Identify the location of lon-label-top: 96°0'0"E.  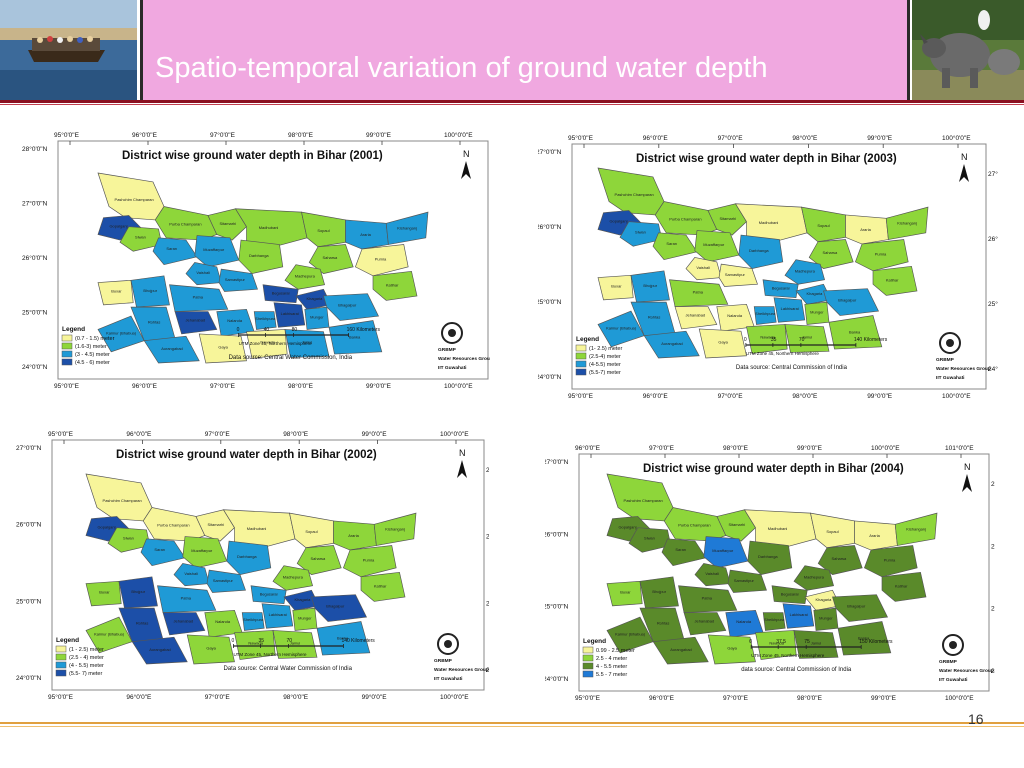
(139, 434).